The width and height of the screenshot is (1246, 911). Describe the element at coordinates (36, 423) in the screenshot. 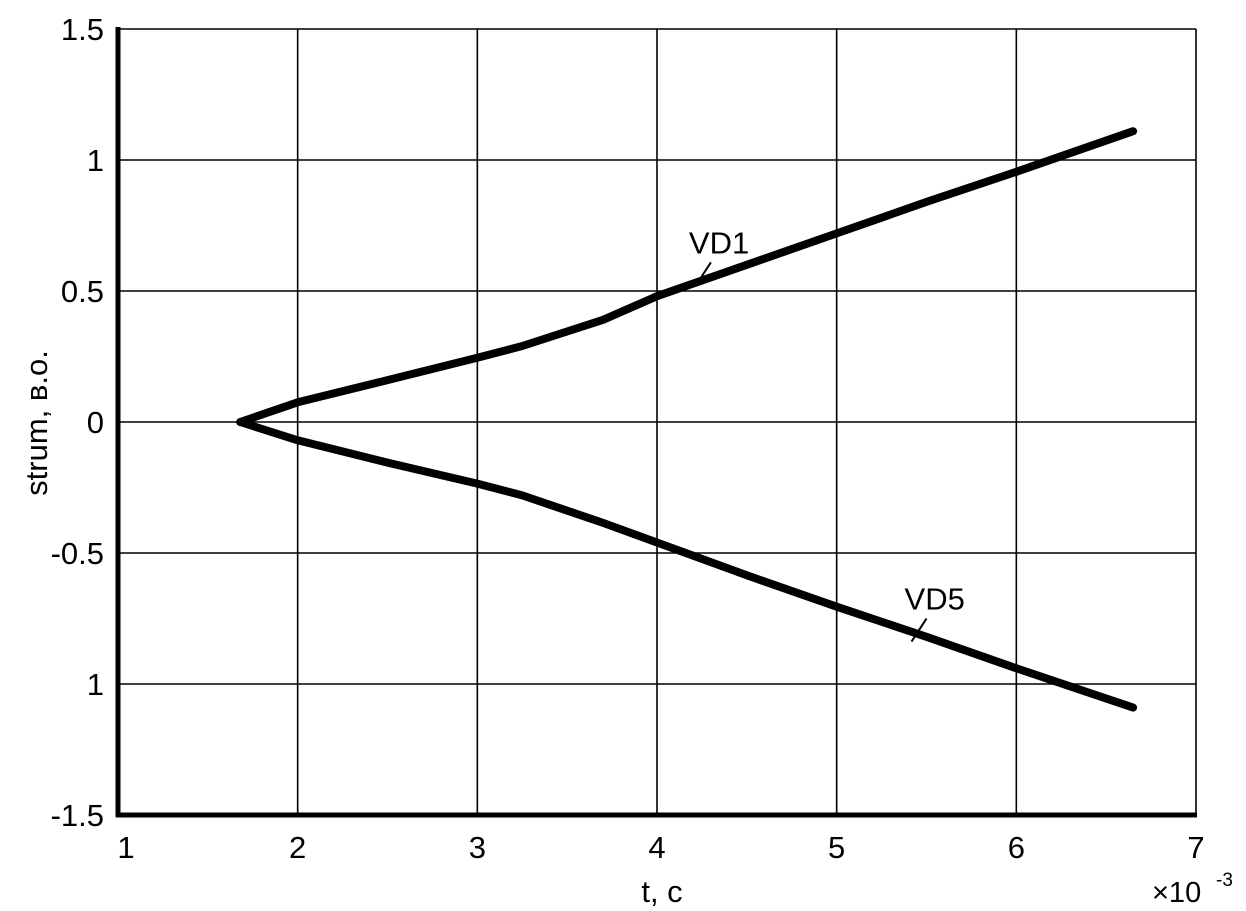

I see `y-axis-label: strum, в.о.` at that location.